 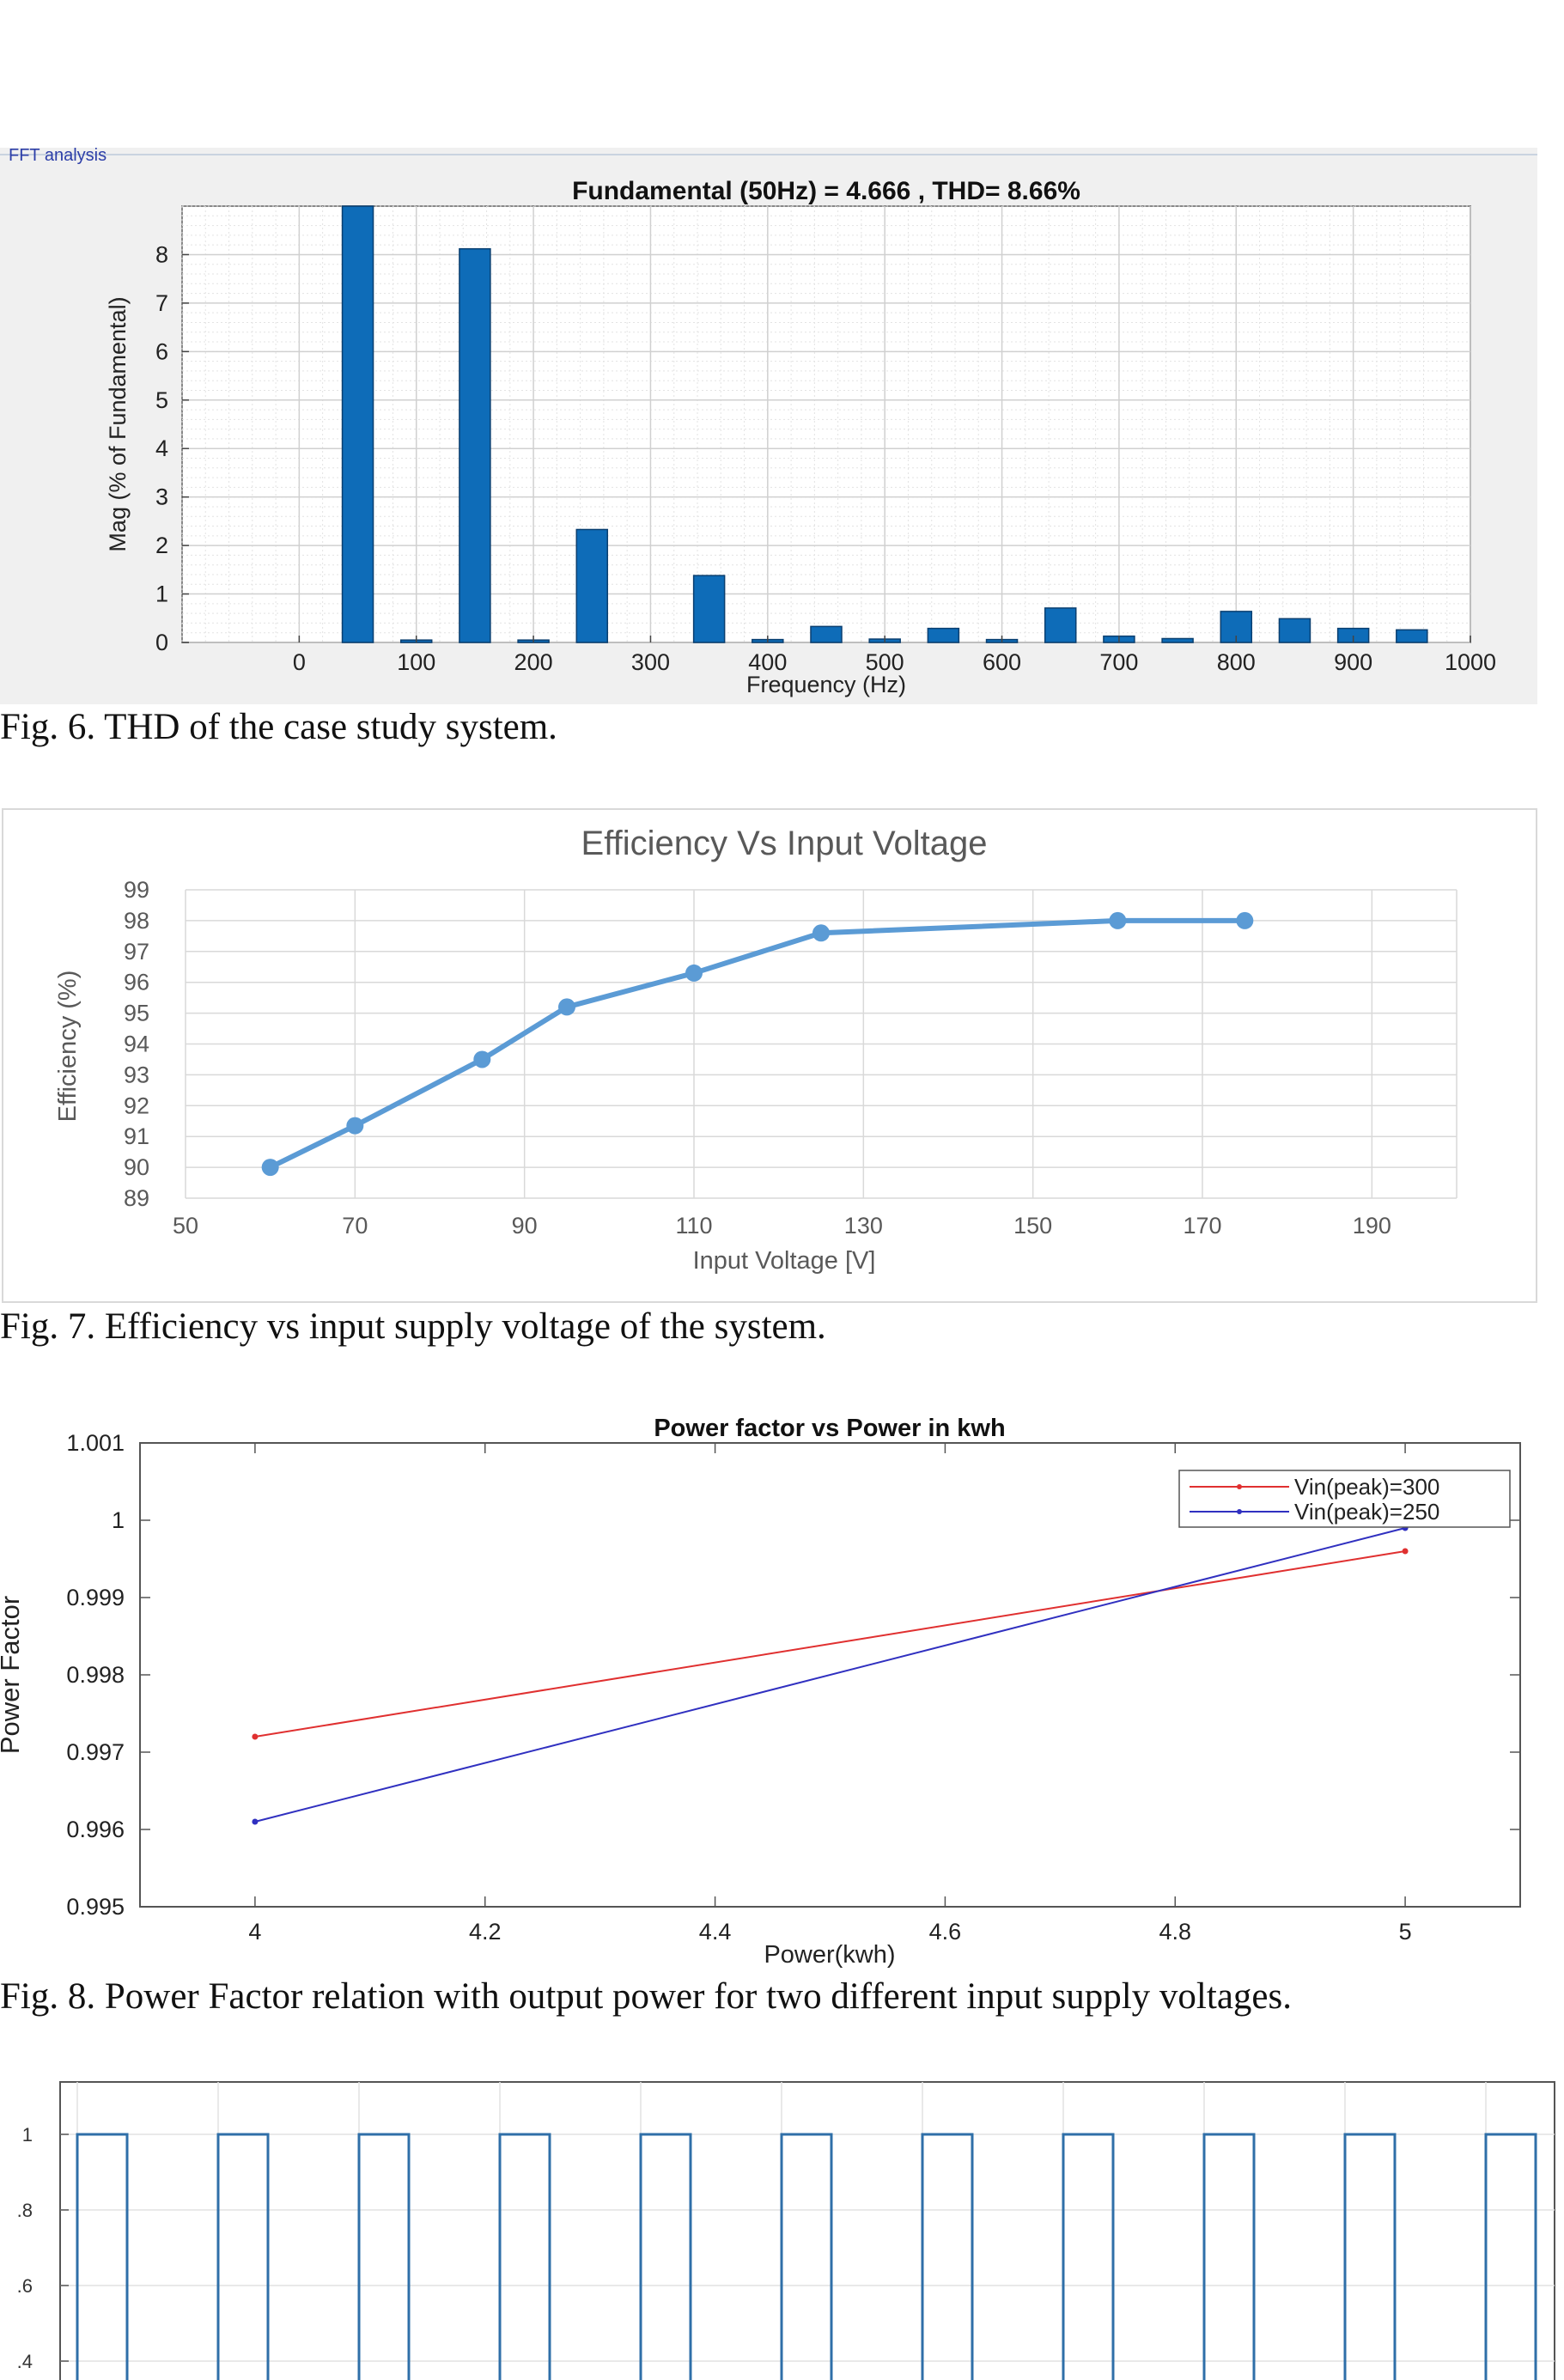 What do you see at coordinates (830, 1429) in the screenshot?
I see `pf-title: Power factor vs Power in kwh` at bounding box center [830, 1429].